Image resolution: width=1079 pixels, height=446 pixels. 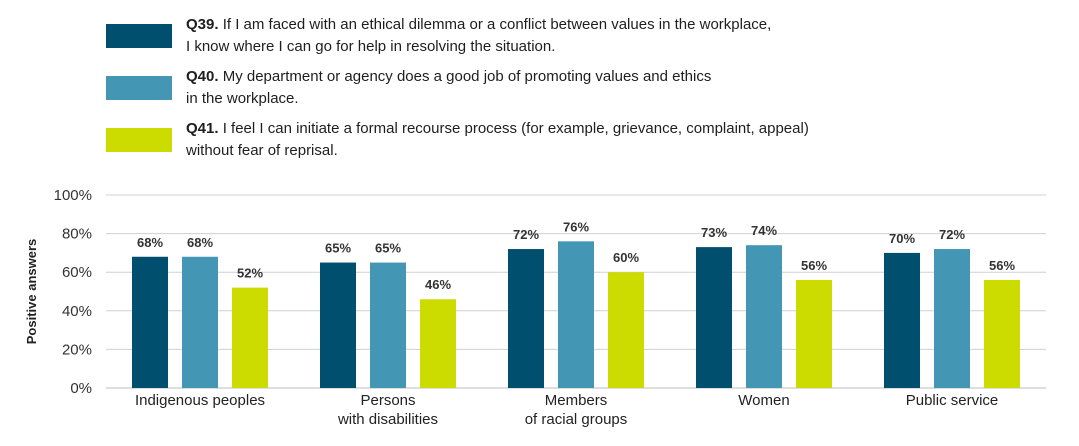 What do you see at coordinates (387, 419) in the screenshot?
I see `x-category-label: with disabilities` at bounding box center [387, 419].